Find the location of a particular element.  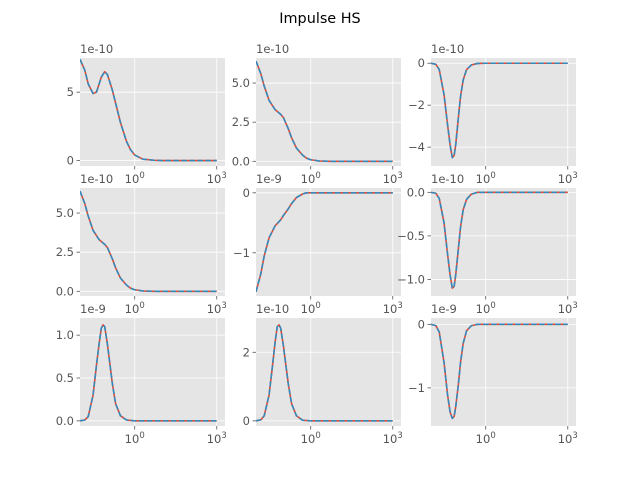

subplot-1-0: 0.0 2.5 5.0 100 10³ 1e-10 is located at coordinates (141, 244).